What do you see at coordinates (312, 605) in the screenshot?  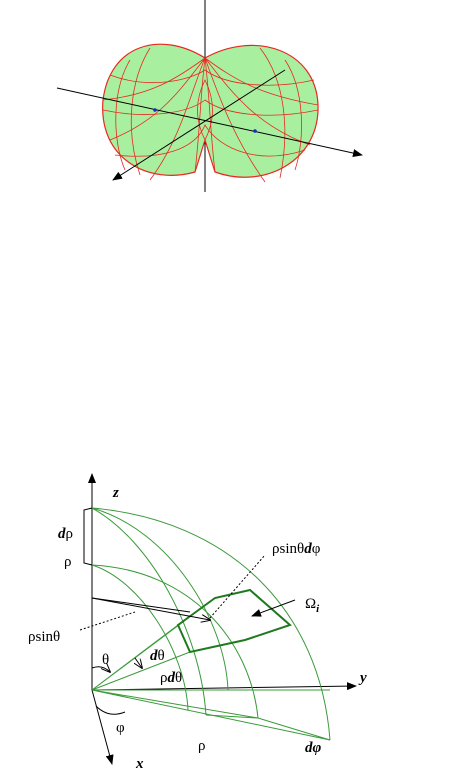 I see `label-omega: Ωi` at bounding box center [312, 605].